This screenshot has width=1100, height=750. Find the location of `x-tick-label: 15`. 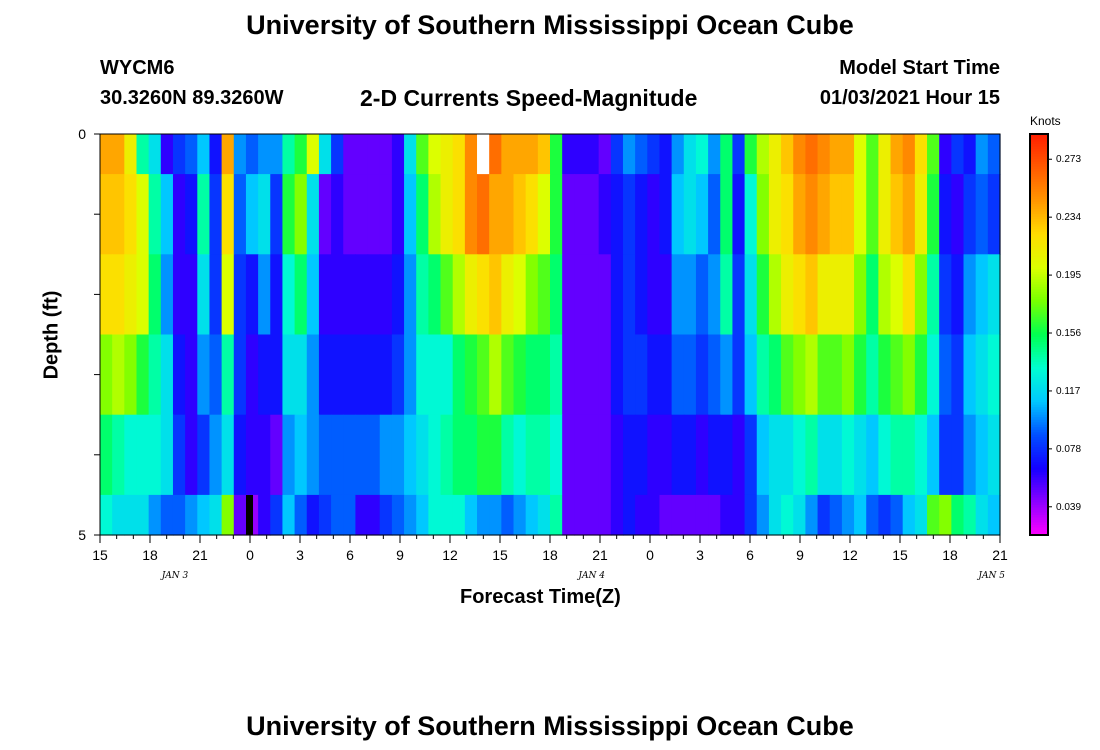

x-tick-label: 15 is located at coordinates (100, 555).